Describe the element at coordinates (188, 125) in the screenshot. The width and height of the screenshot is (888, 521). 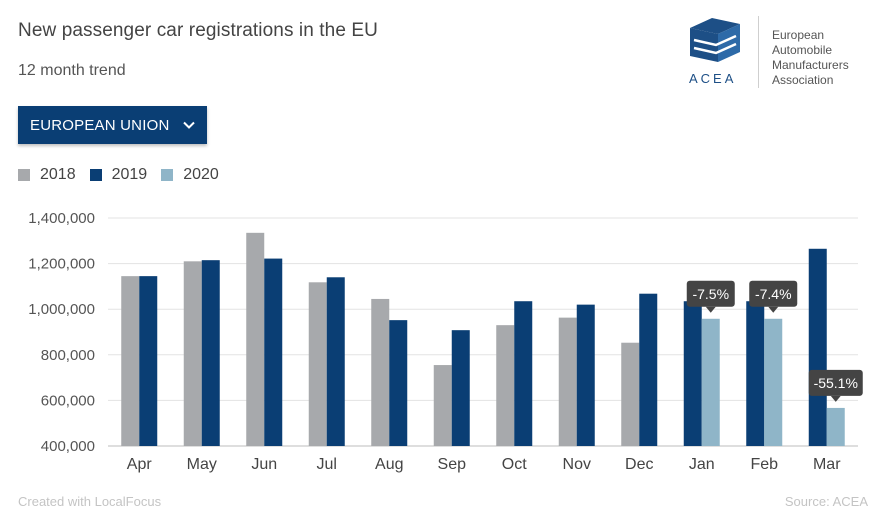
I see `chevron-down-icon` at that location.